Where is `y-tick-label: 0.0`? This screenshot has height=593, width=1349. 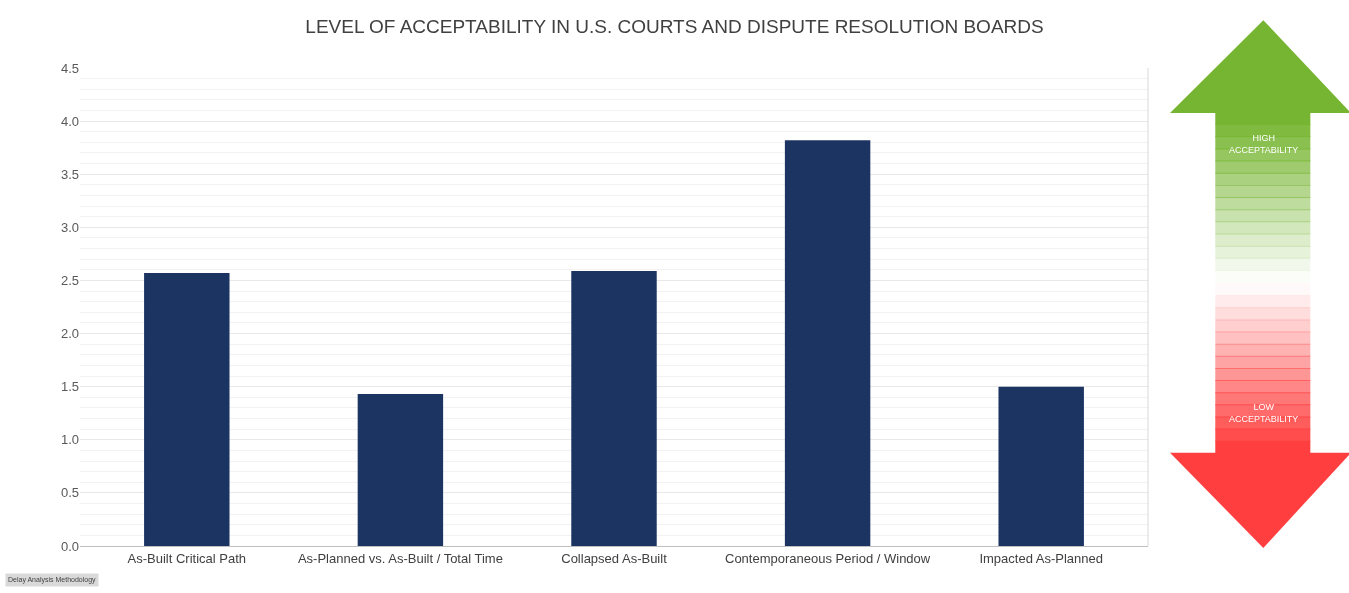
y-tick-label: 0.0 is located at coordinates (69, 546).